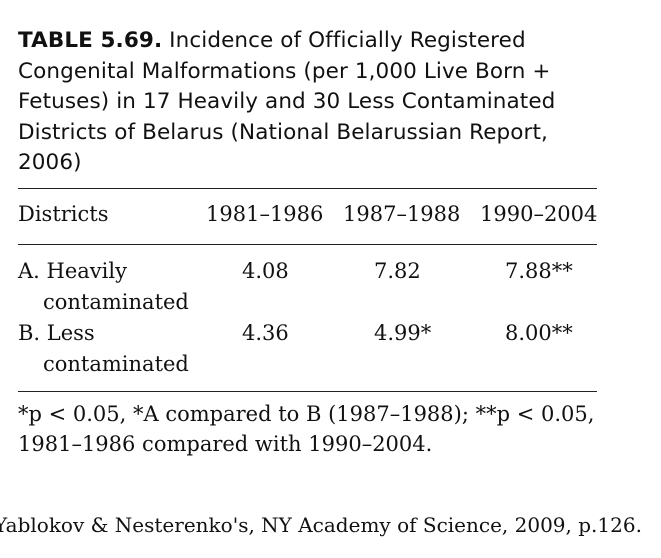 The height and width of the screenshot is (558, 661). I want to click on cell-a-1987-1988: 7.82, so click(397, 271).